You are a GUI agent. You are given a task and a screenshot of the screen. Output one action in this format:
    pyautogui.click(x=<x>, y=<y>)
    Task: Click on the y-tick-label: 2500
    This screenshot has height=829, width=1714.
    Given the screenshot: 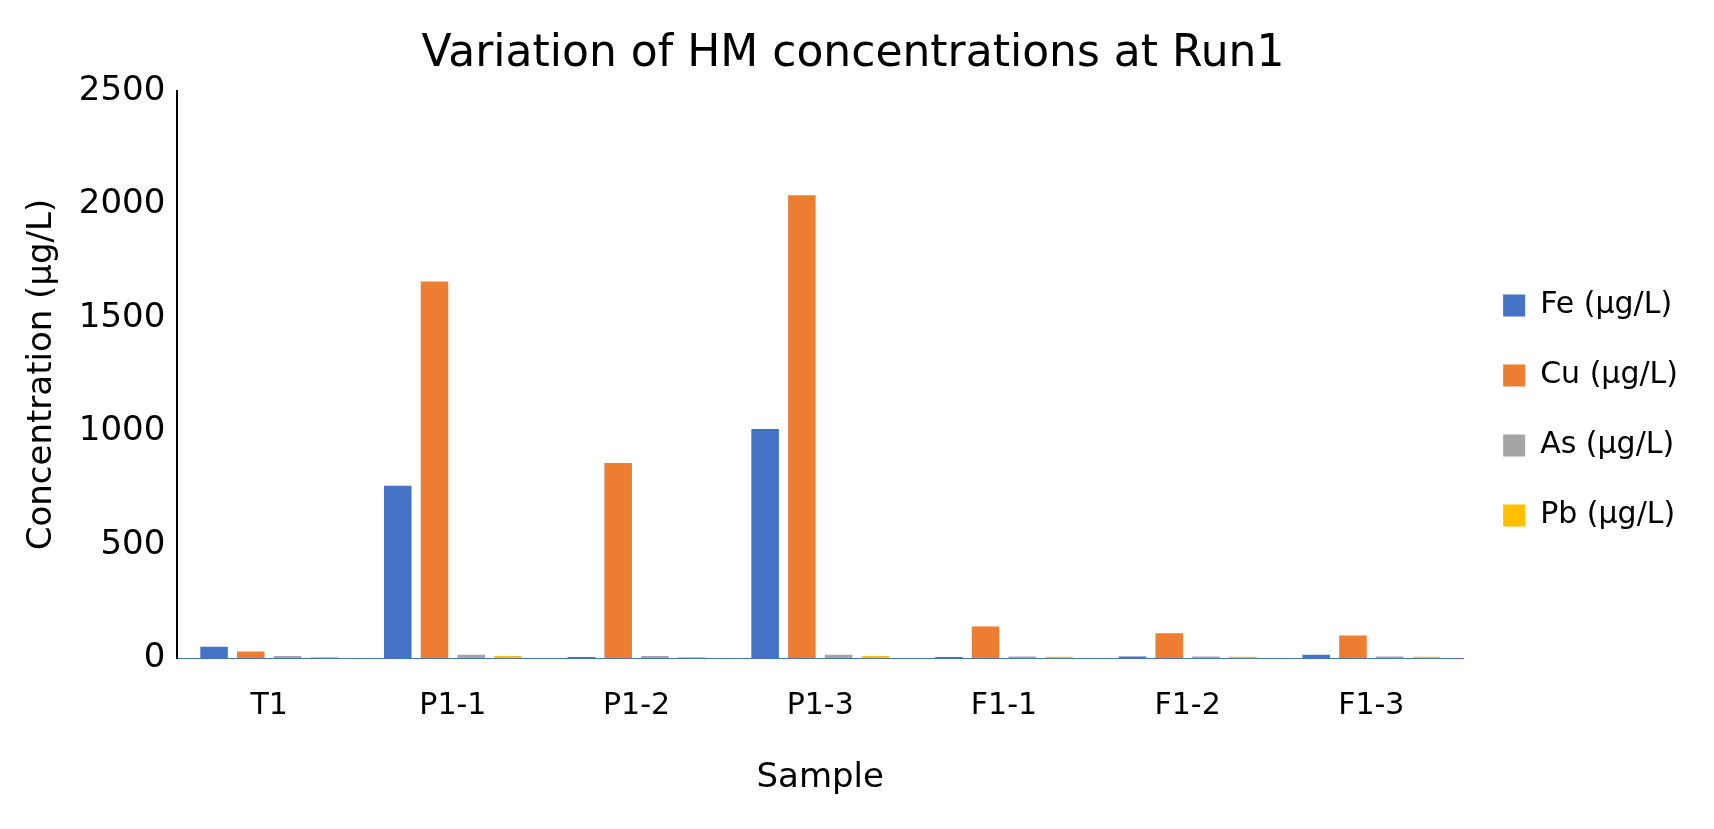 What is the action you would take?
    pyautogui.click(x=122, y=87)
    